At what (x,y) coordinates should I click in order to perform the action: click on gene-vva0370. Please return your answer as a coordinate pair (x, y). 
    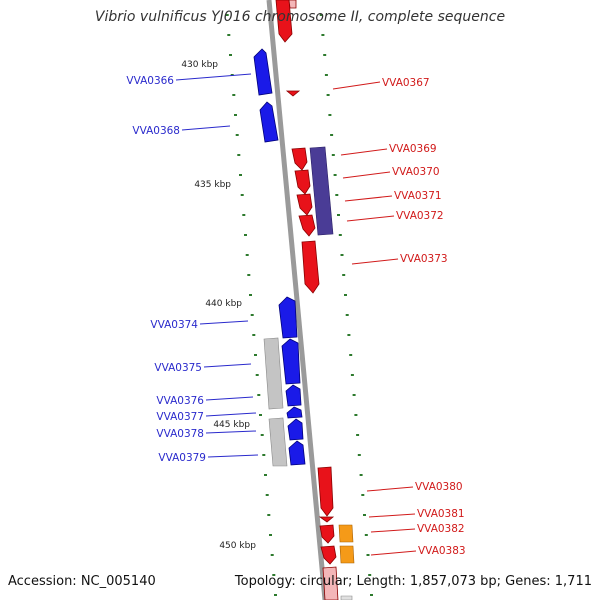
    Looking at the image, I should click on (302, 182).